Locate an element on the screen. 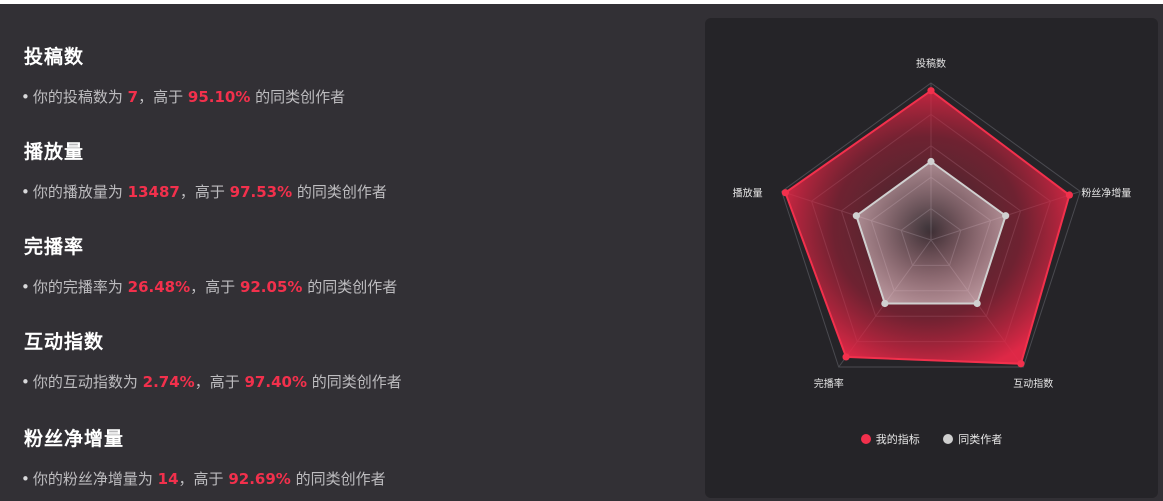 Image resolution: width=1163 pixels, height=501 pixels. radar-series-area is located at coordinates (931, 232).